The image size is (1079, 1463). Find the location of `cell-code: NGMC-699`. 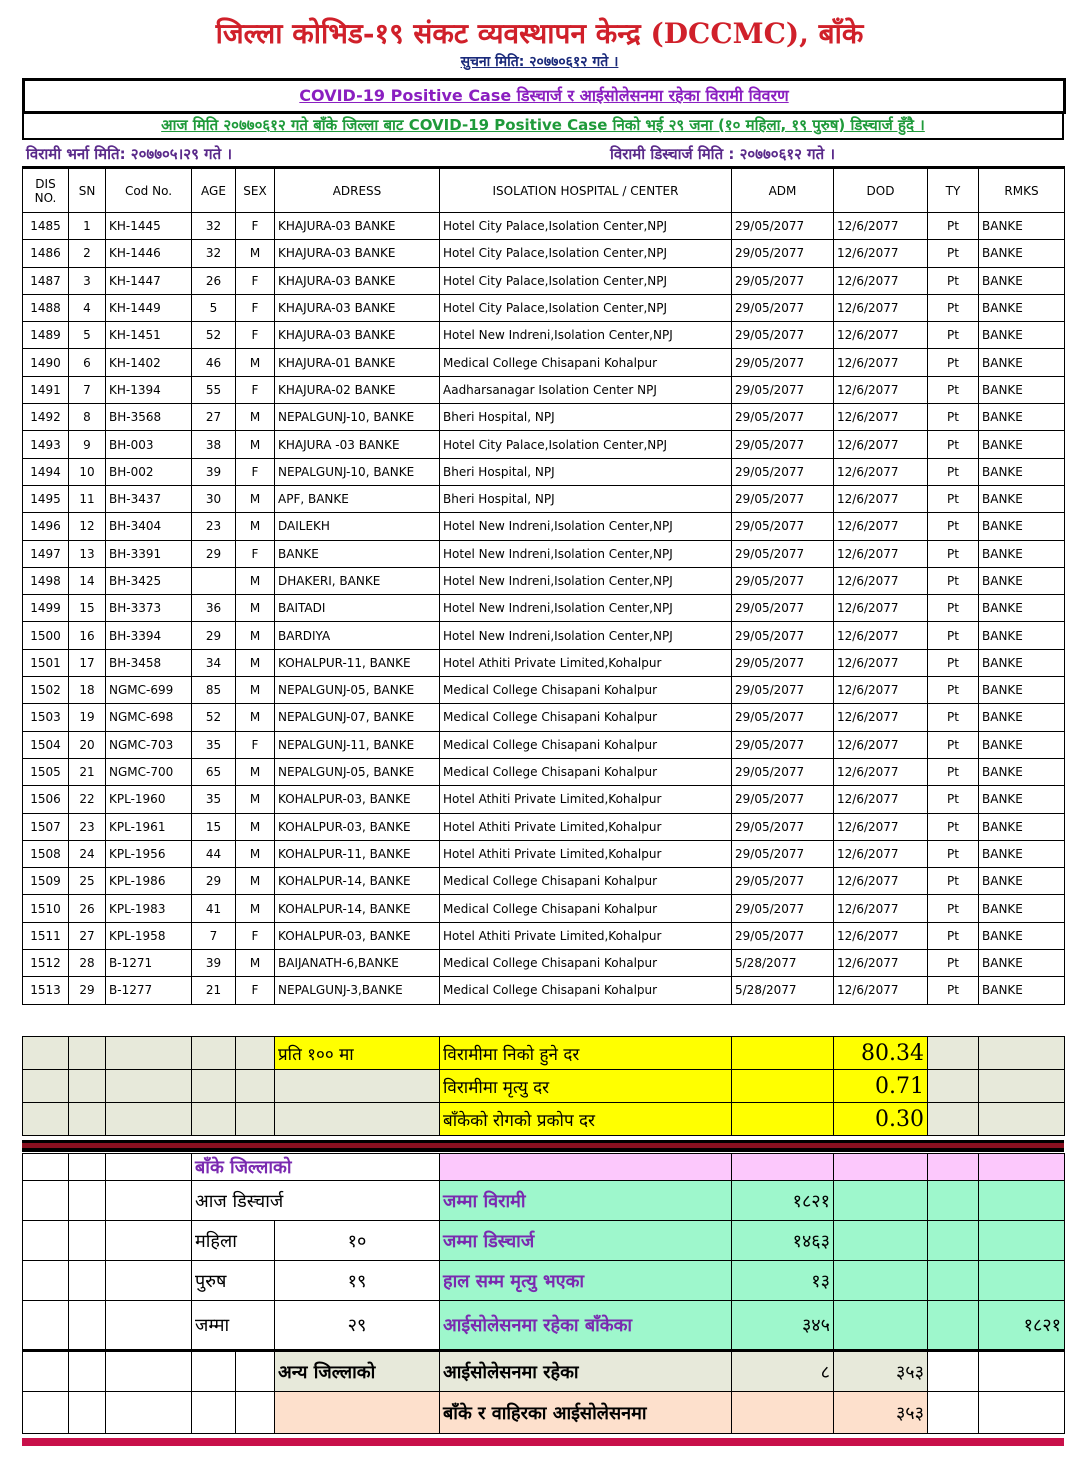

cell-code: NGMC-699 is located at coordinates (148, 690).